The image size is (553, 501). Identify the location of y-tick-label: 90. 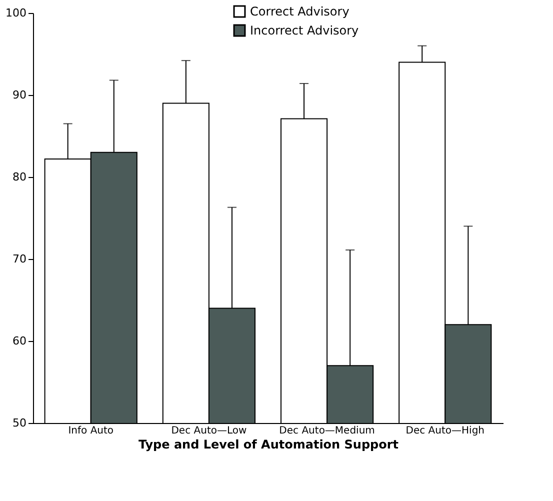
(19, 95).